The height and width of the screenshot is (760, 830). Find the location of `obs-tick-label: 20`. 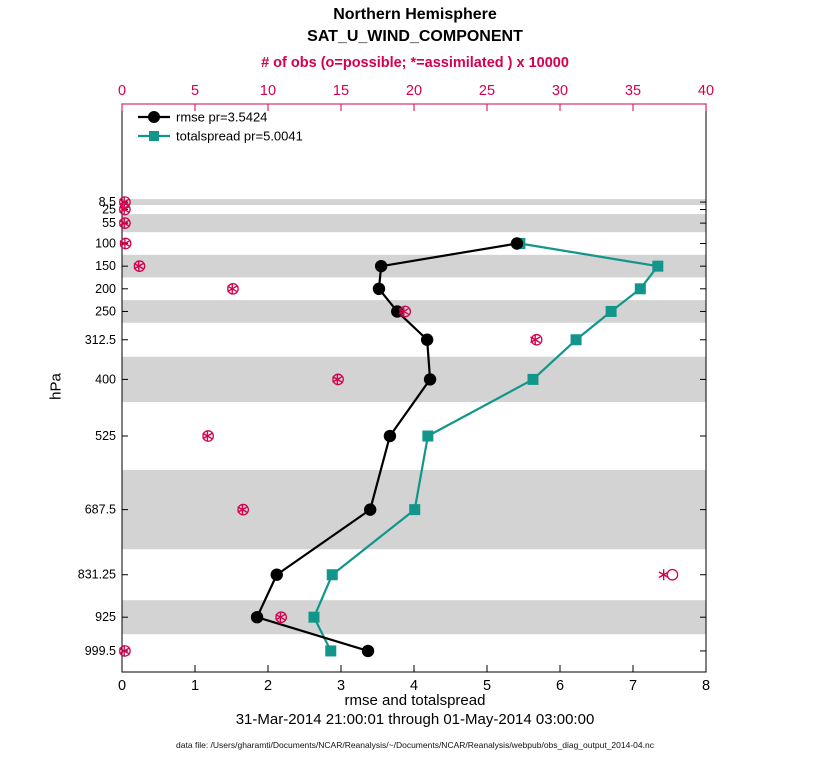

obs-tick-label: 20 is located at coordinates (414, 91).